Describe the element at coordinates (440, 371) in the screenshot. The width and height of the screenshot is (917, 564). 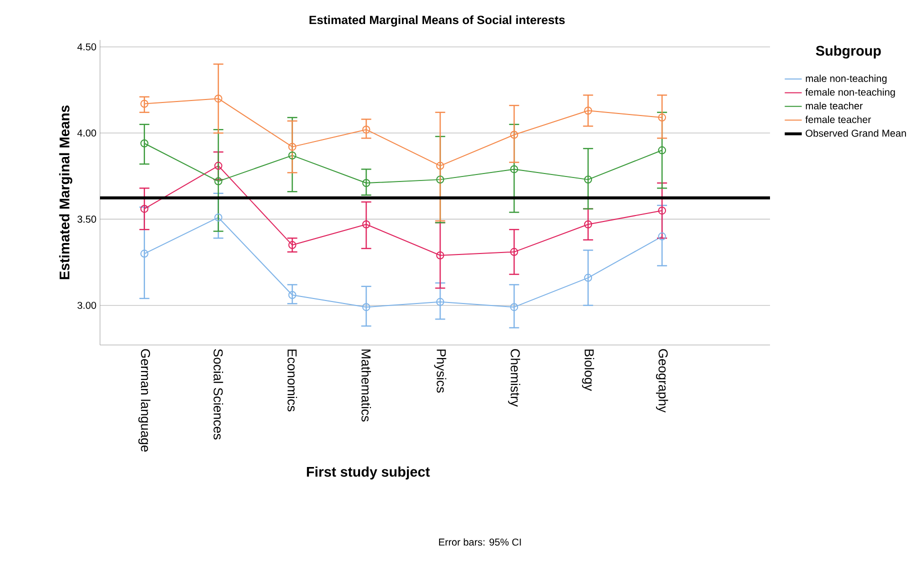
I see `x-tick-label: Physics` at that location.